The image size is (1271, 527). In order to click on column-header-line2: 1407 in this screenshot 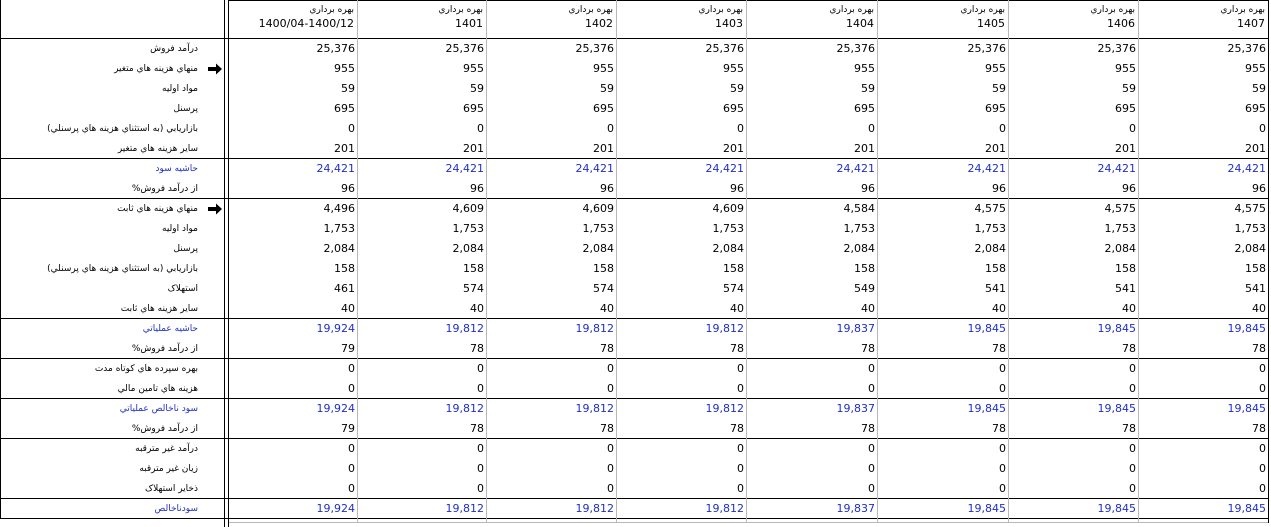, I will do `click(1251, 23)`.